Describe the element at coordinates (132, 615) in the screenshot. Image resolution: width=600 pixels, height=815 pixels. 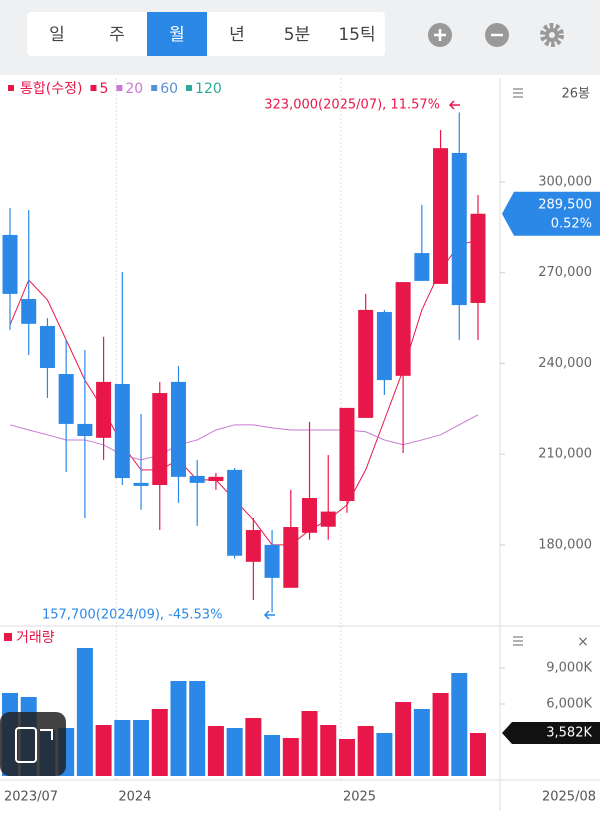
I see `low-annotation: 157,700(2024/09), -45.53%` at that location.